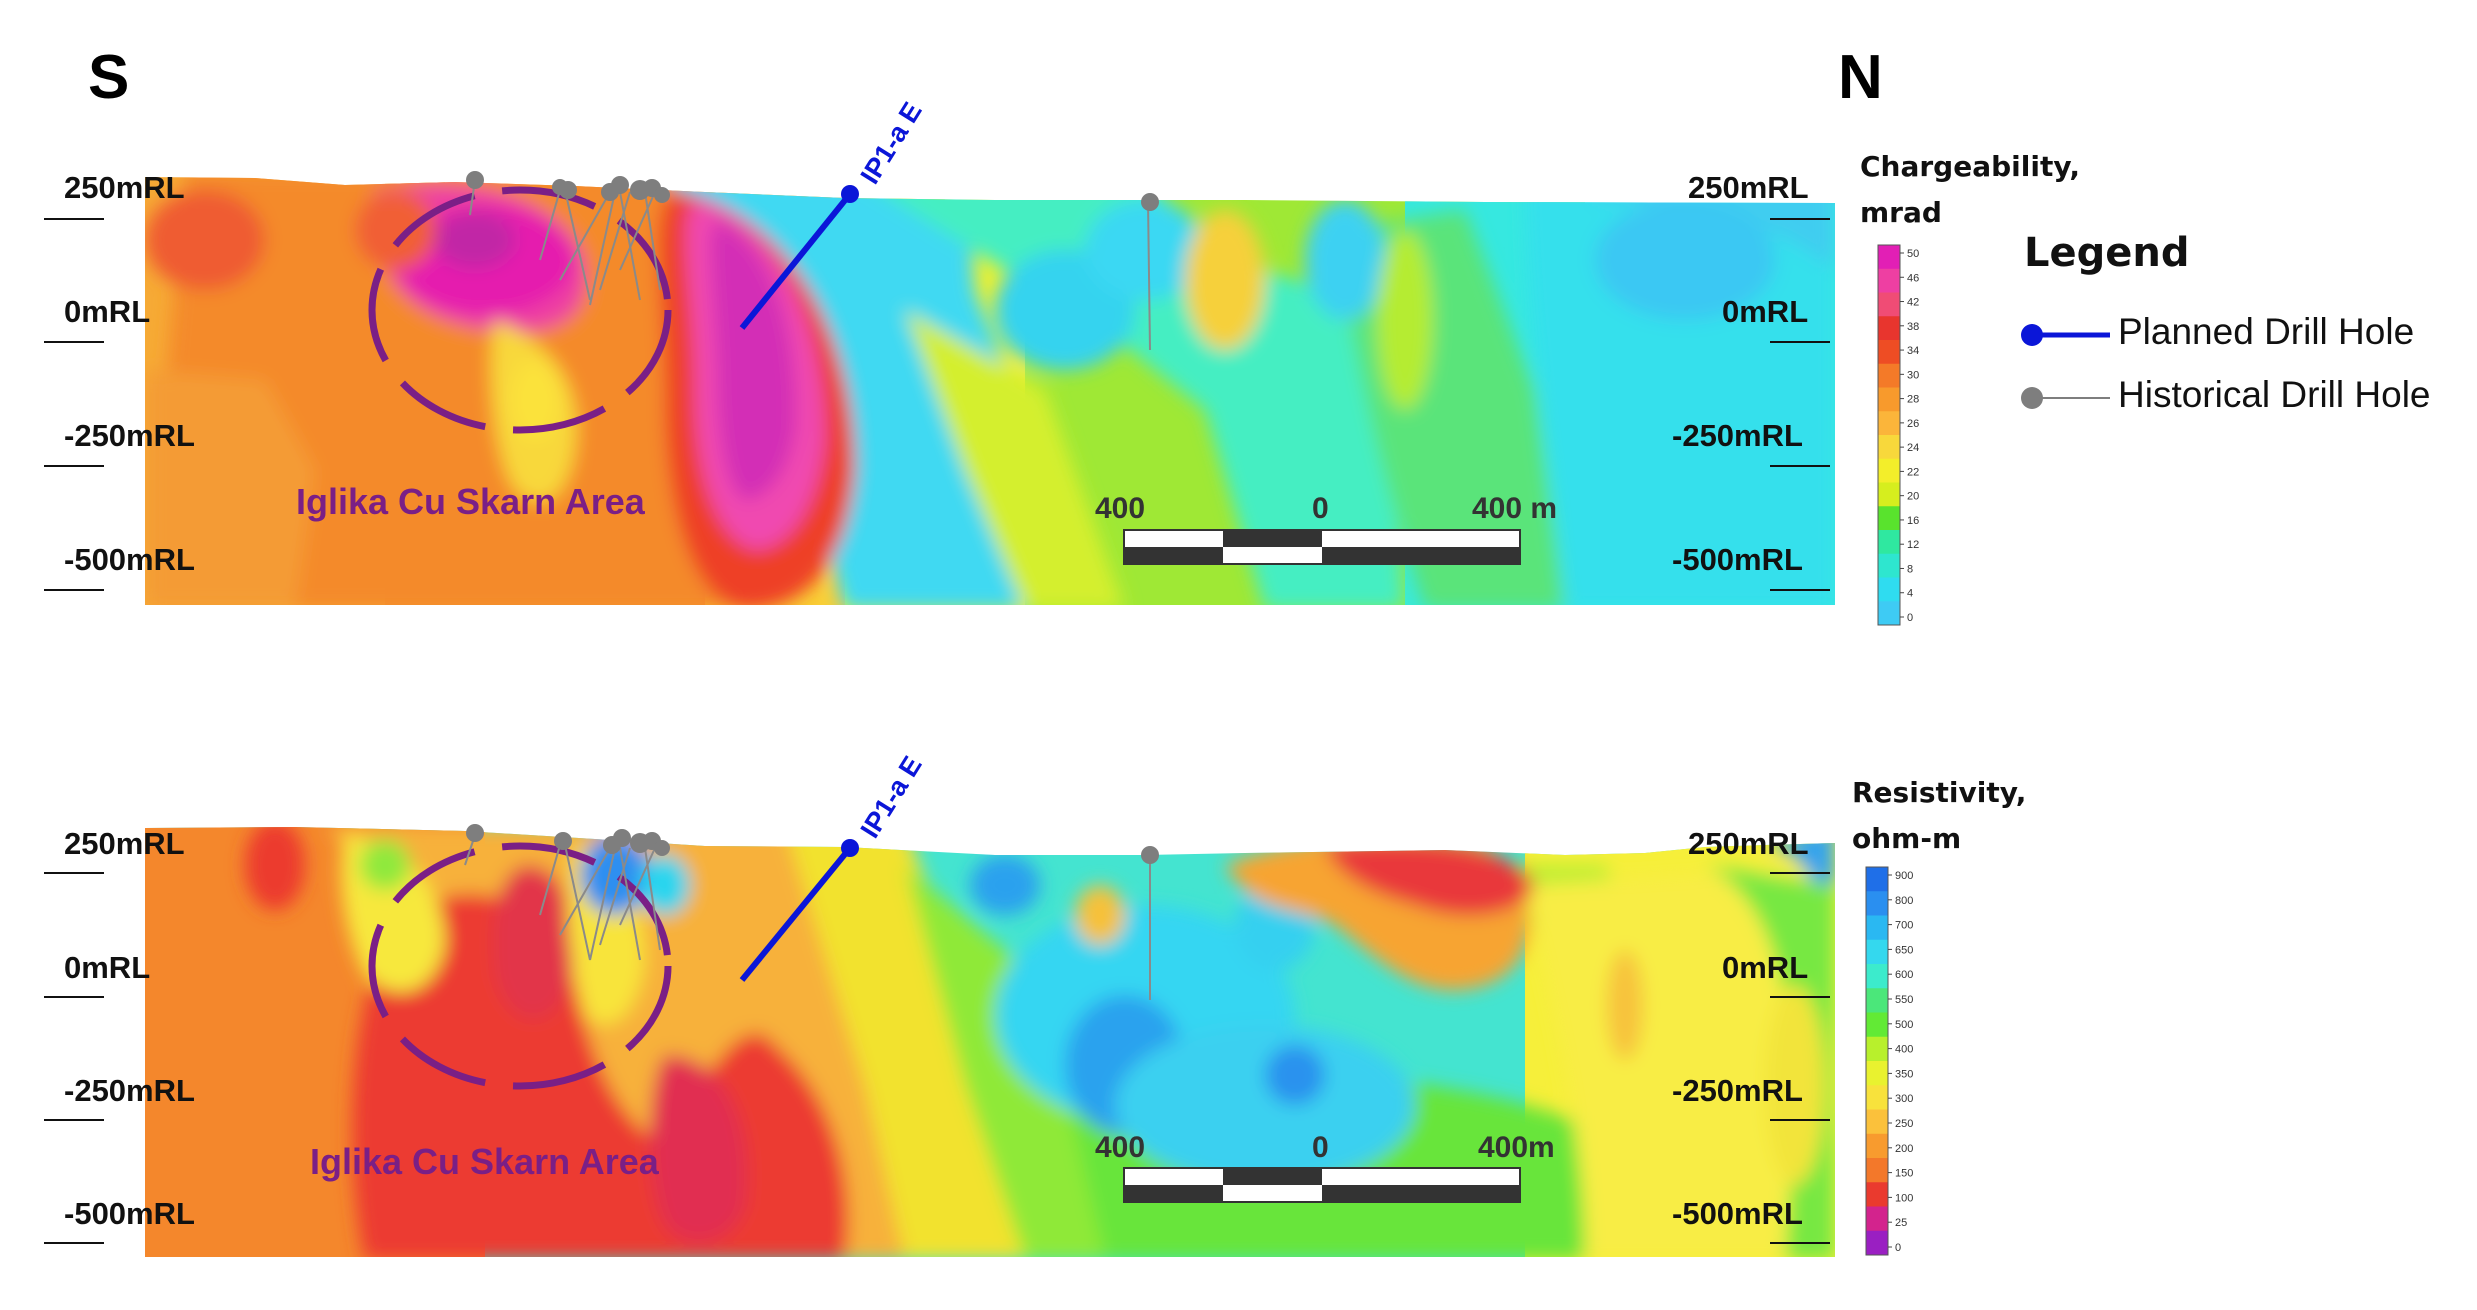 Image resolution: width=2477 pixels, height=1310 pixels. What do you see at coordinates (1913, 254) in the screenshot?
I see `chargeability-colorbar-tick-label: 50` at bounding box center [1913, 254].